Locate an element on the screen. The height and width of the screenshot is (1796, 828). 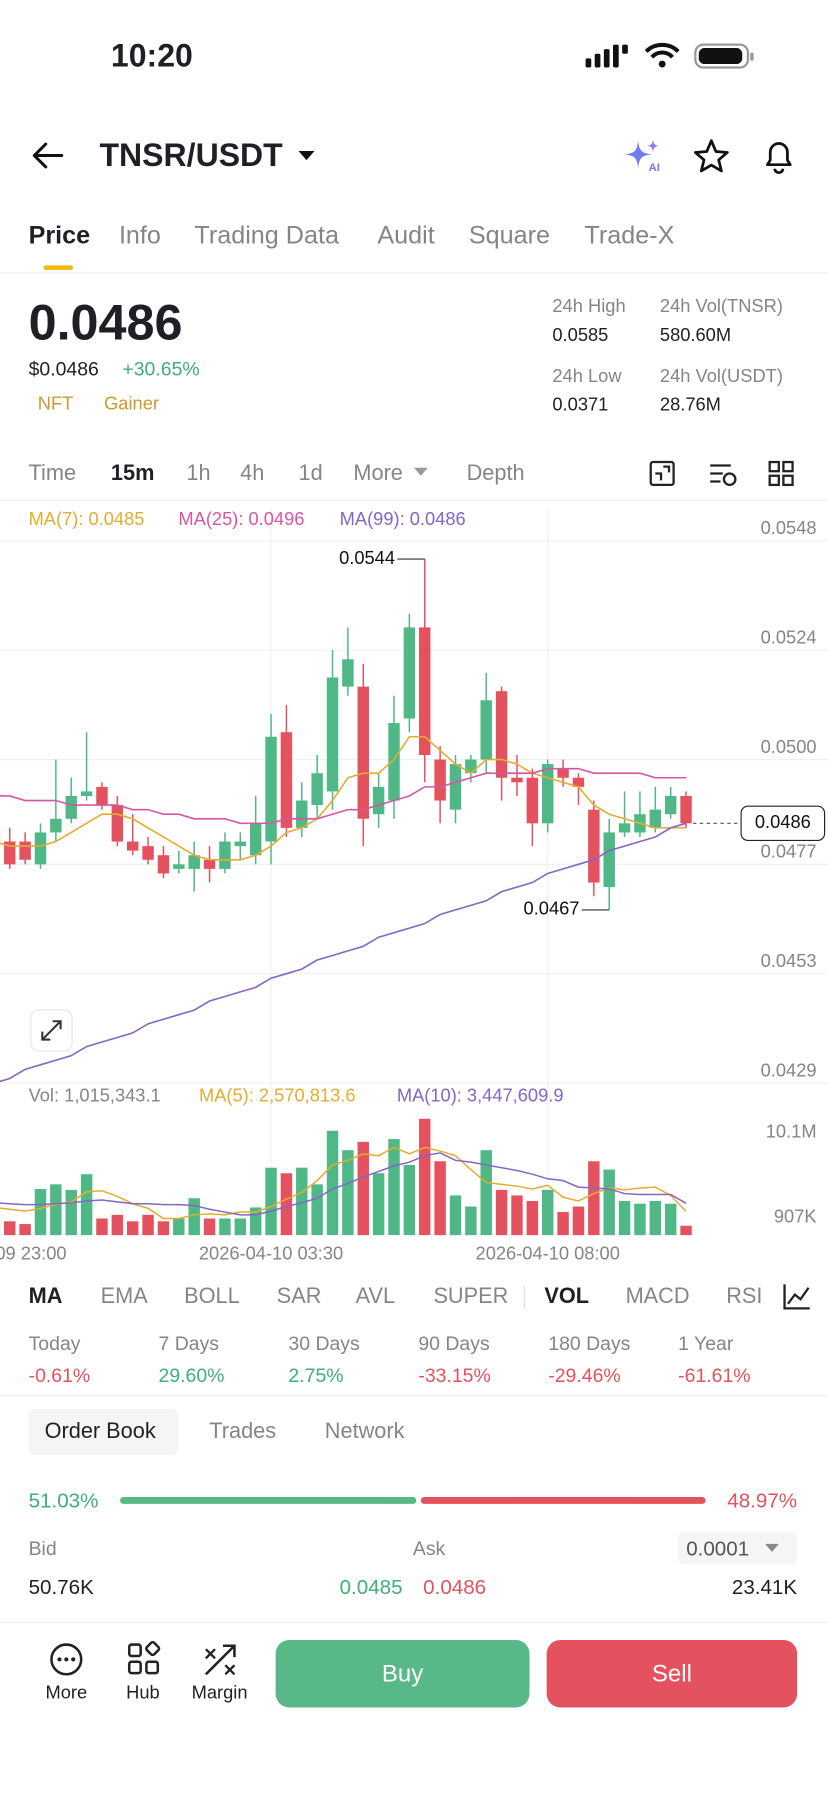
interval: Time is located at coordinates (52, 474).